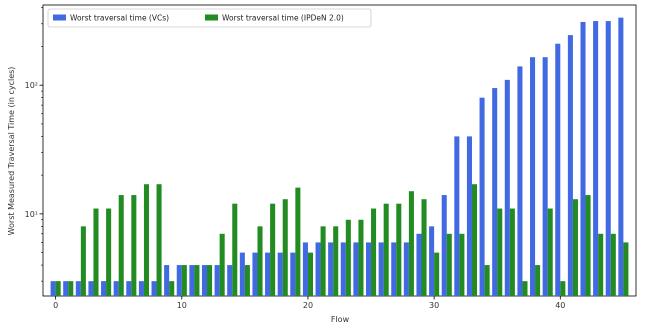  What do you see at coordinates (211, 17) in the screenshot?
I see `legend-swatch-ipden` at bounding box center [211, 17].